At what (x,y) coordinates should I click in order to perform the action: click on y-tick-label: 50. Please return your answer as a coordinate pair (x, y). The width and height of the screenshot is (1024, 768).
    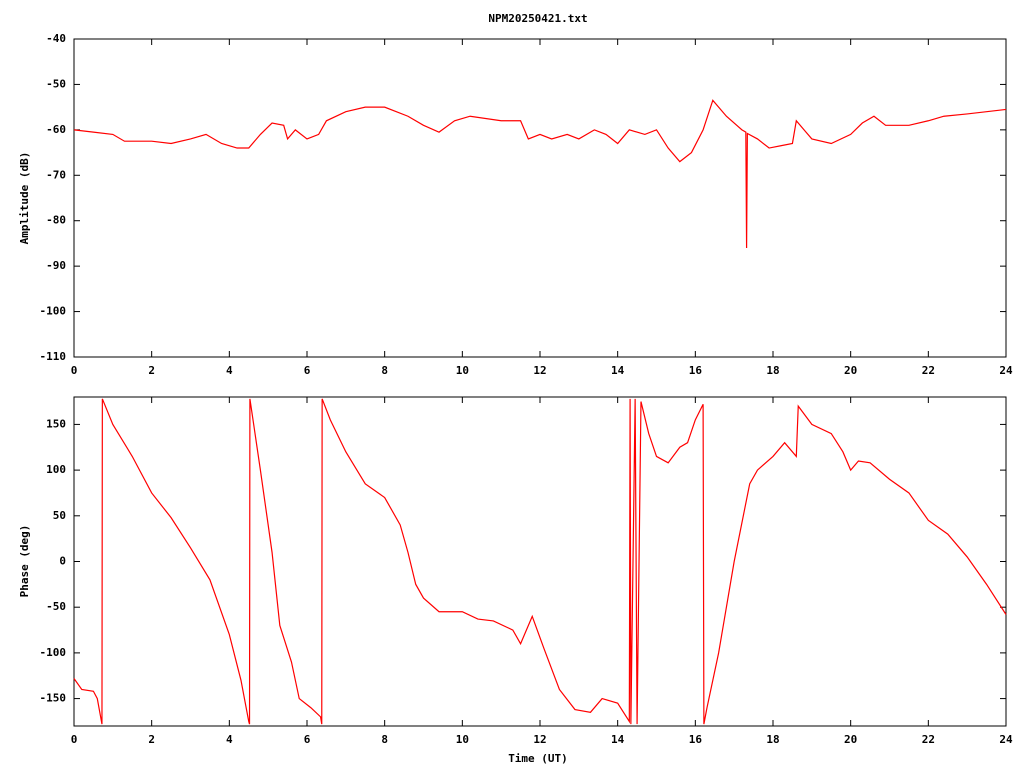
    Looking at the image, I should click on (59, 515).